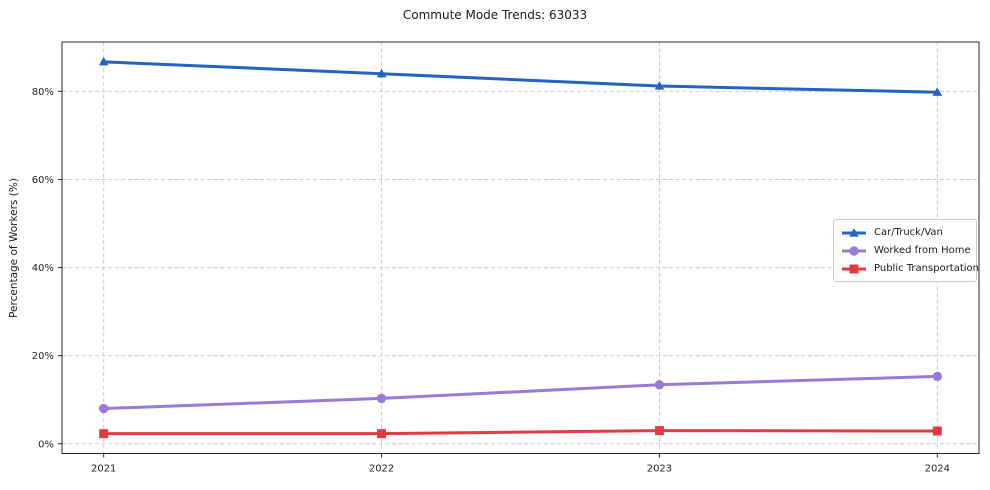  I want to click on chart-title: Commute Mode Trends: 63033, so click(495, 15).